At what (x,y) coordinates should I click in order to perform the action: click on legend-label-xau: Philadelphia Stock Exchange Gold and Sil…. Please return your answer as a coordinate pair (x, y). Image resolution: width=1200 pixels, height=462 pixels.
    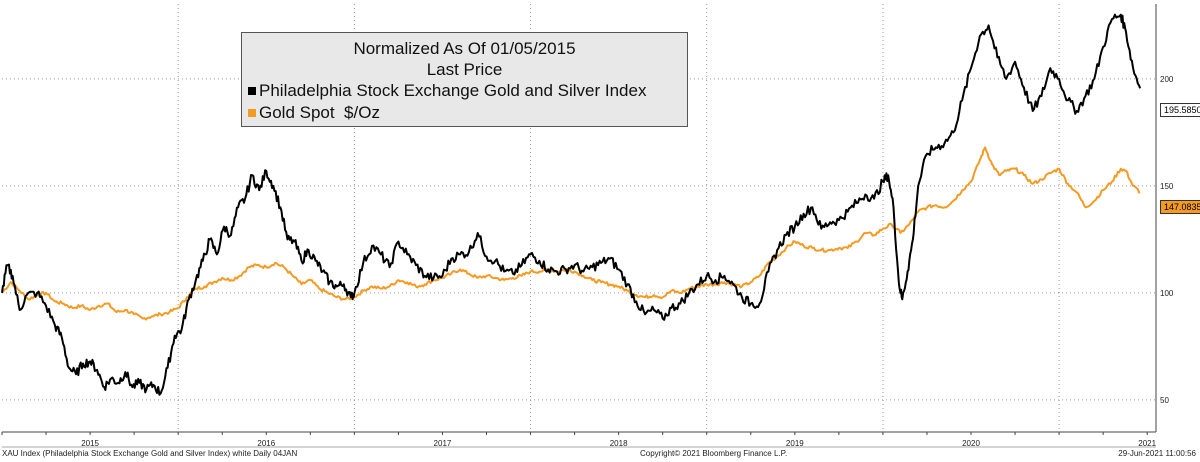
    Looking at the image, I should click on (453, 90).